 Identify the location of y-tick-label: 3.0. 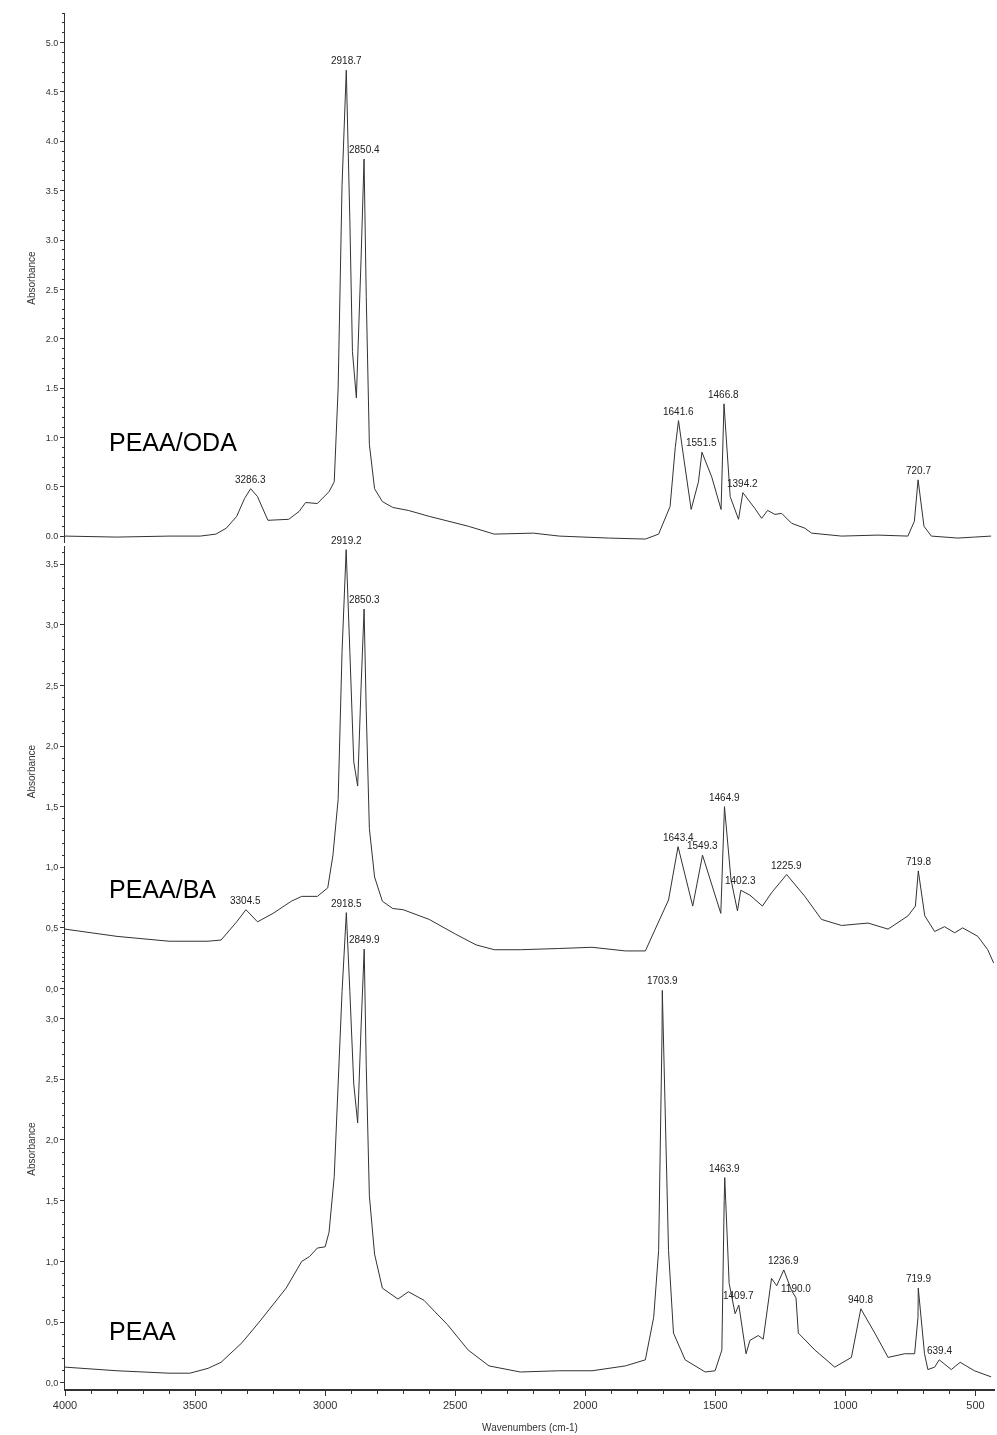
(52, 240).